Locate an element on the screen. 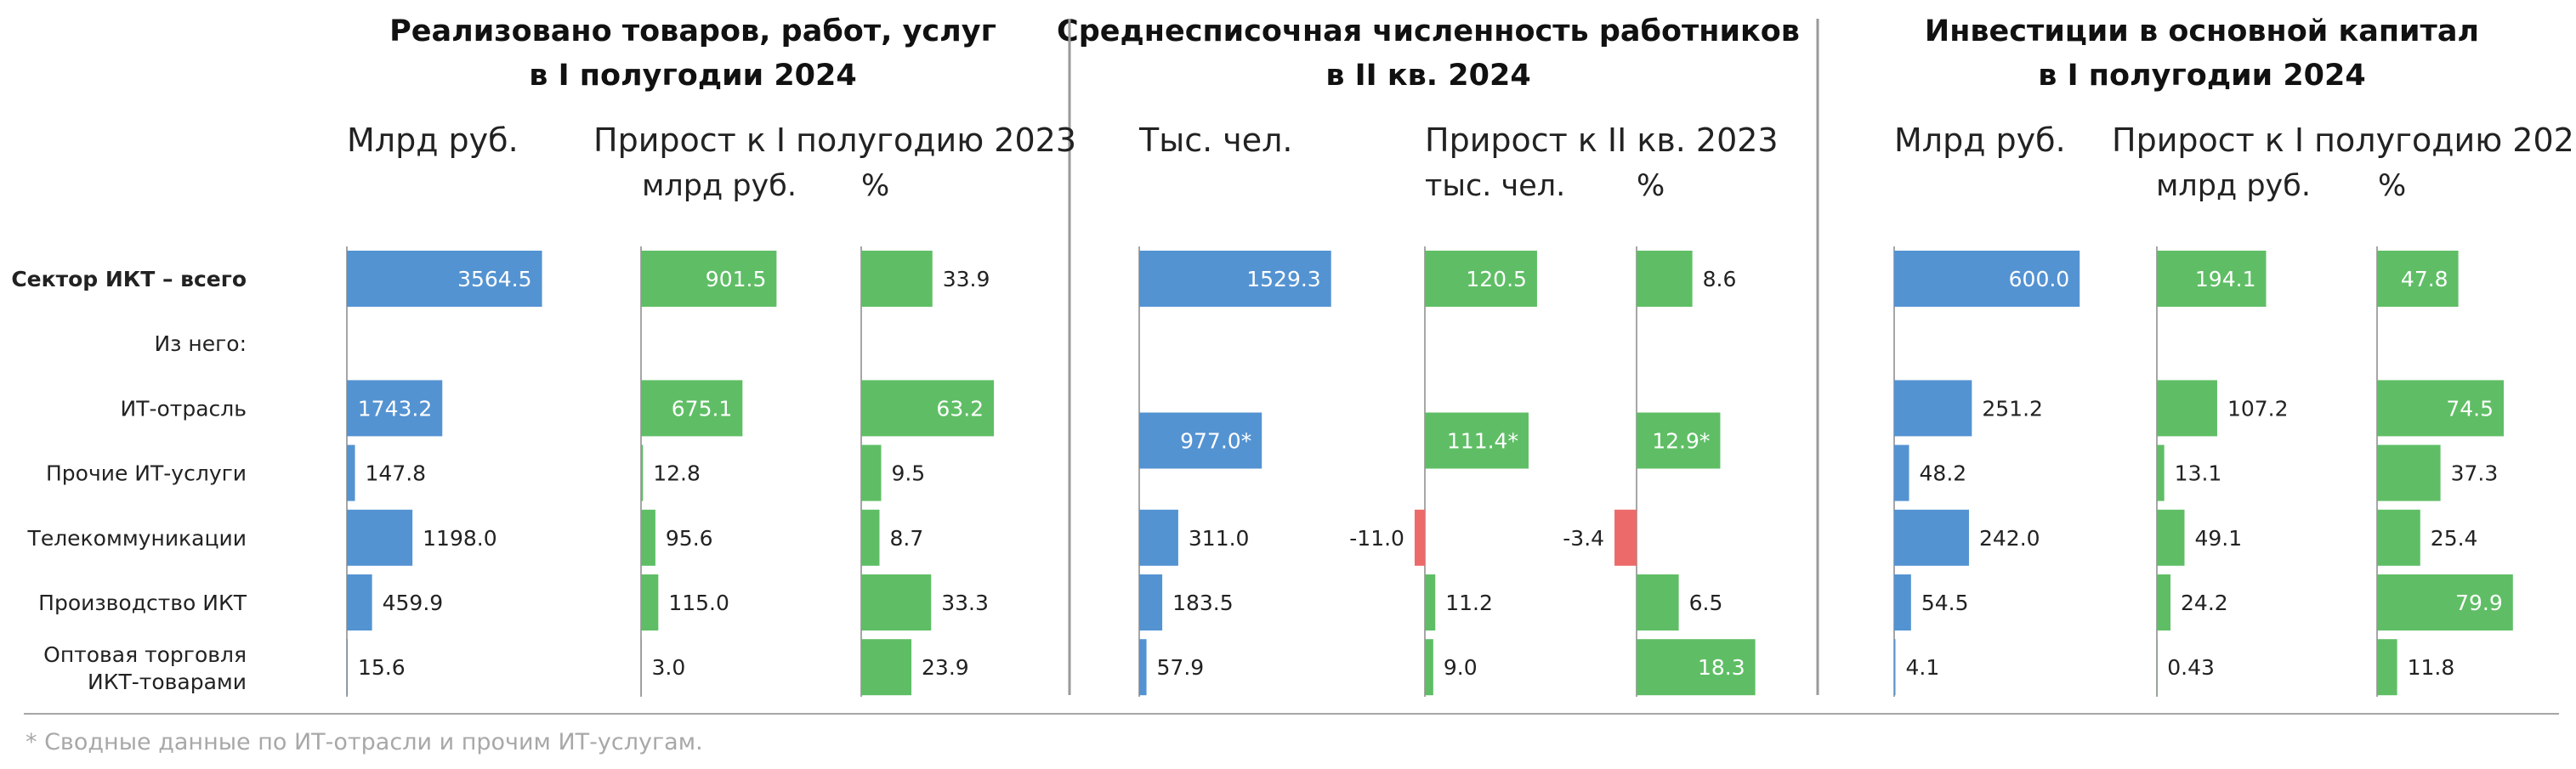  bar-value-label: 54.5 is located at coordinates (1945, 603).